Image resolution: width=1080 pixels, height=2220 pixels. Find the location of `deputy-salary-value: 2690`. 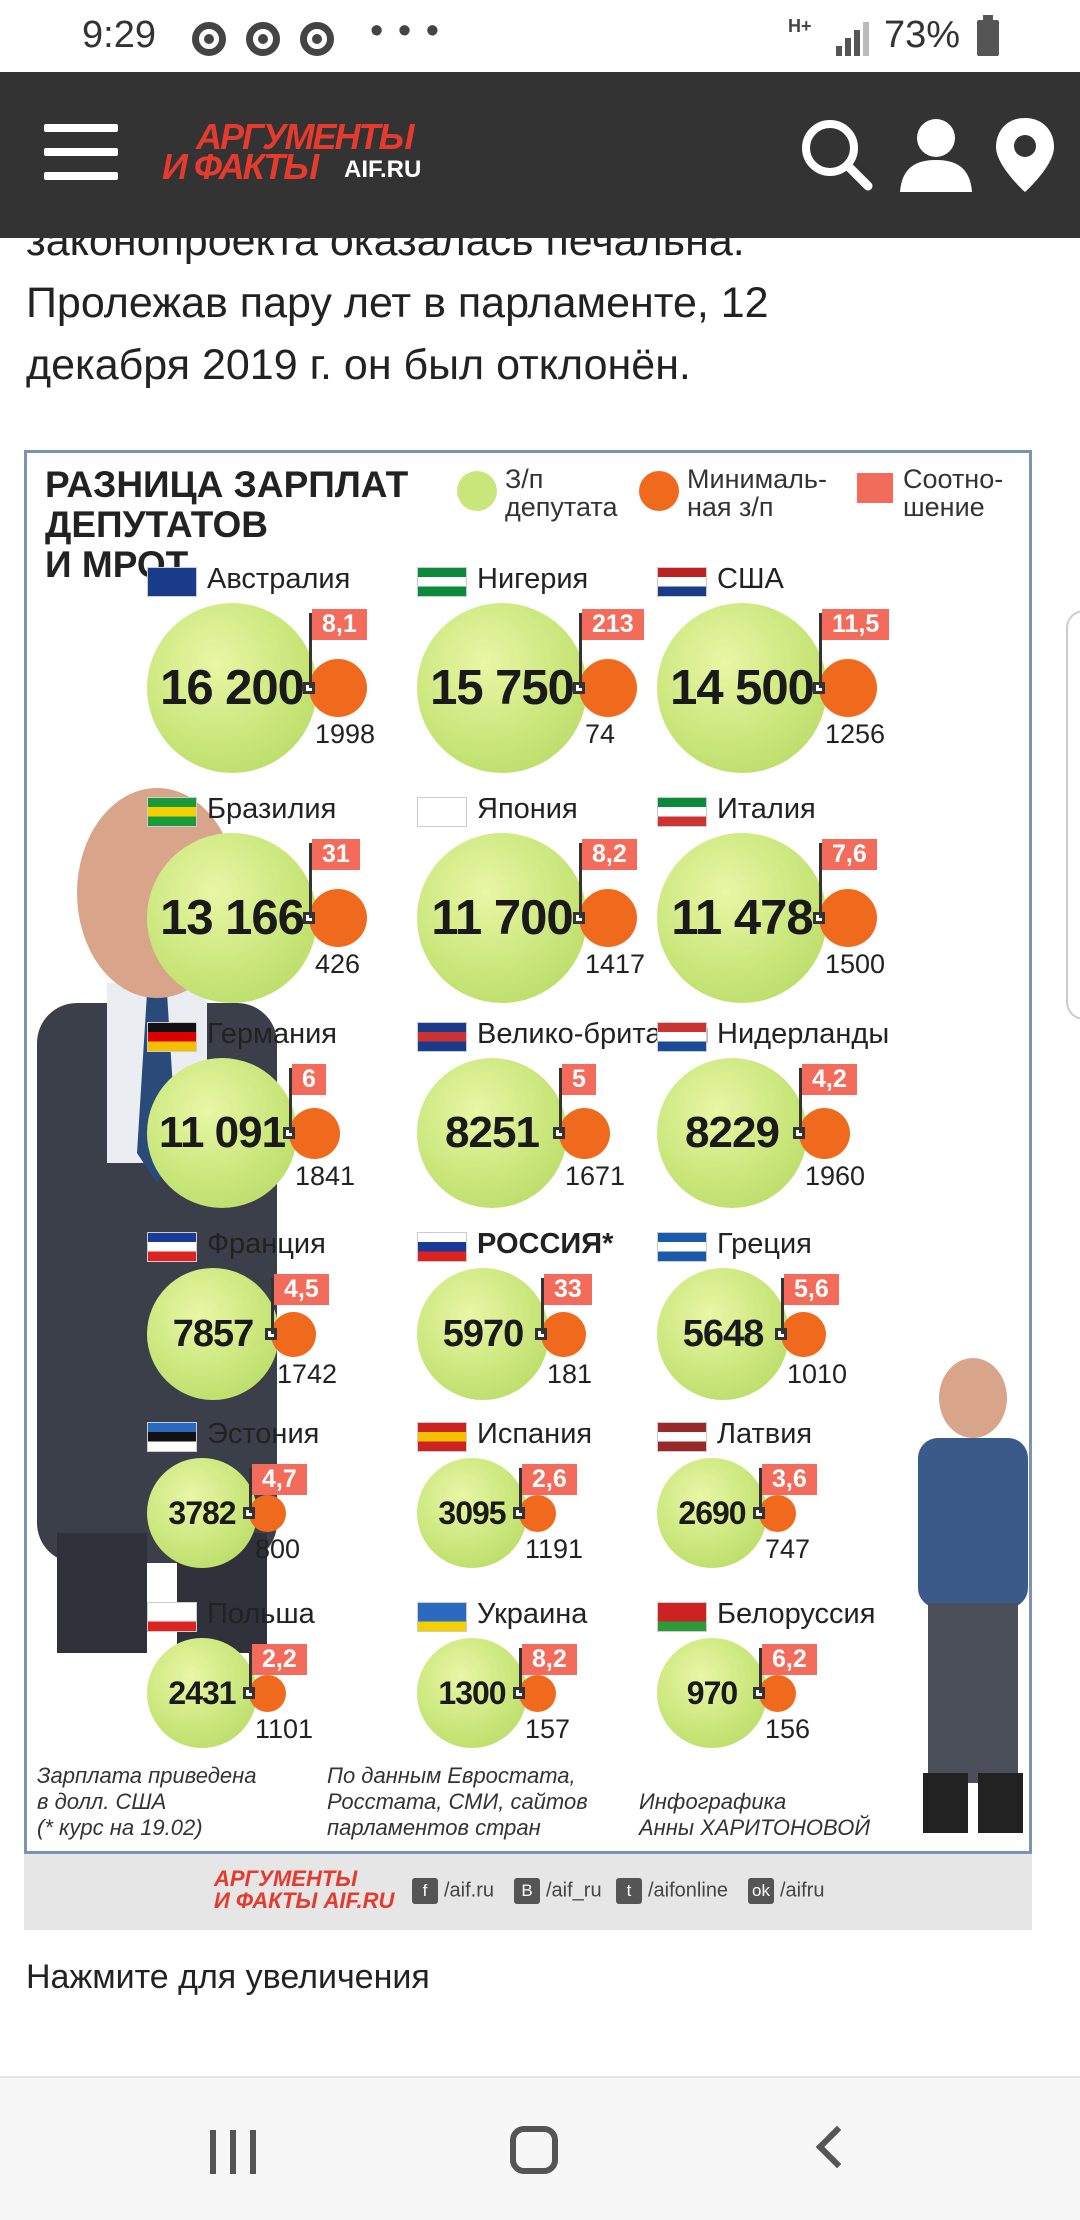

deputy-salary-value: 2690 is located at coordinates (712, 1512).